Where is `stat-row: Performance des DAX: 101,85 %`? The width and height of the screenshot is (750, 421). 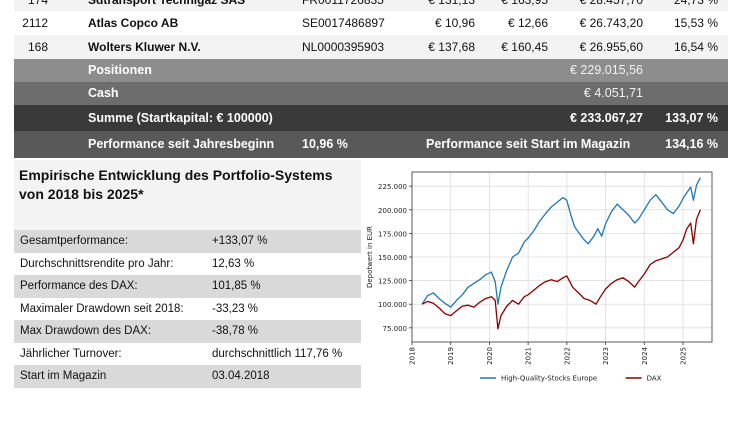
stat-row: Performance des DAX: 101,85 % is located at coordinates (187, 286).